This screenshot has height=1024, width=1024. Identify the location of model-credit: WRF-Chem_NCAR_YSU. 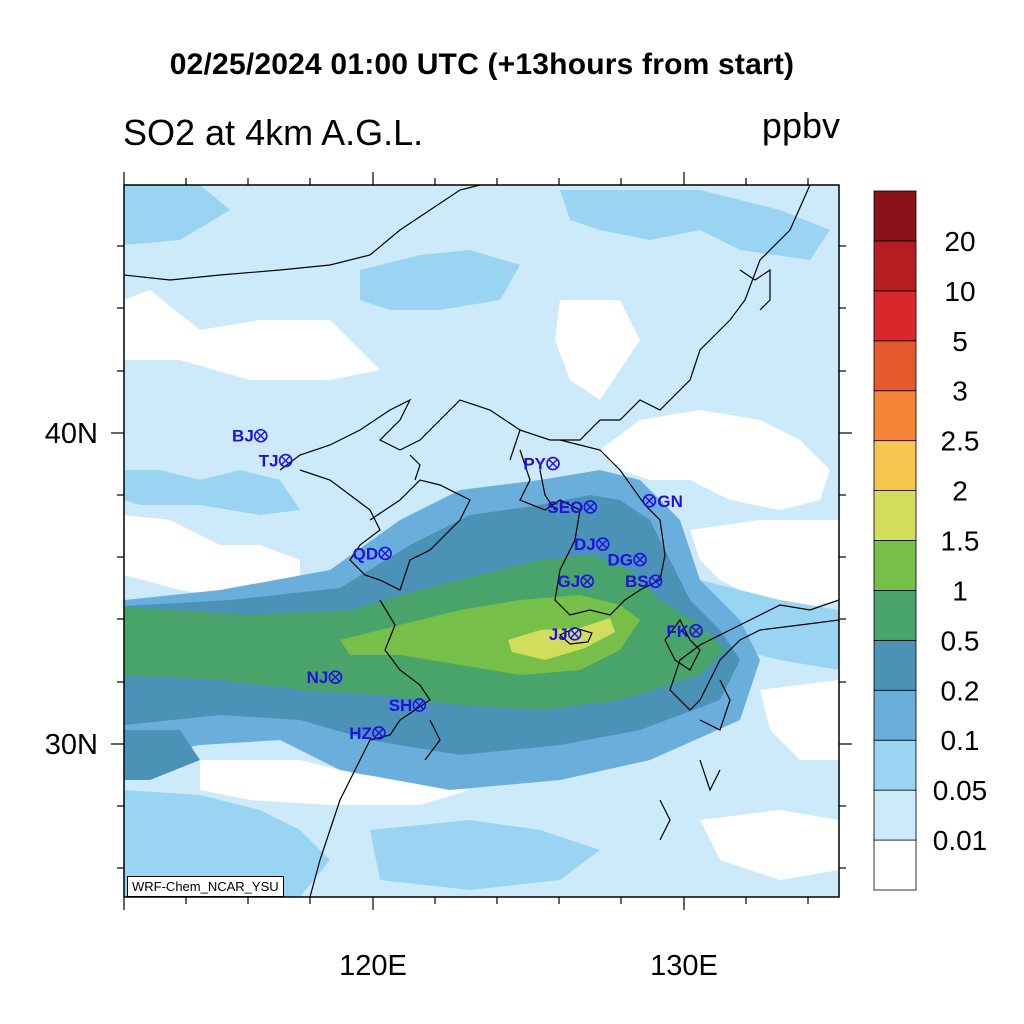
(205, 886).